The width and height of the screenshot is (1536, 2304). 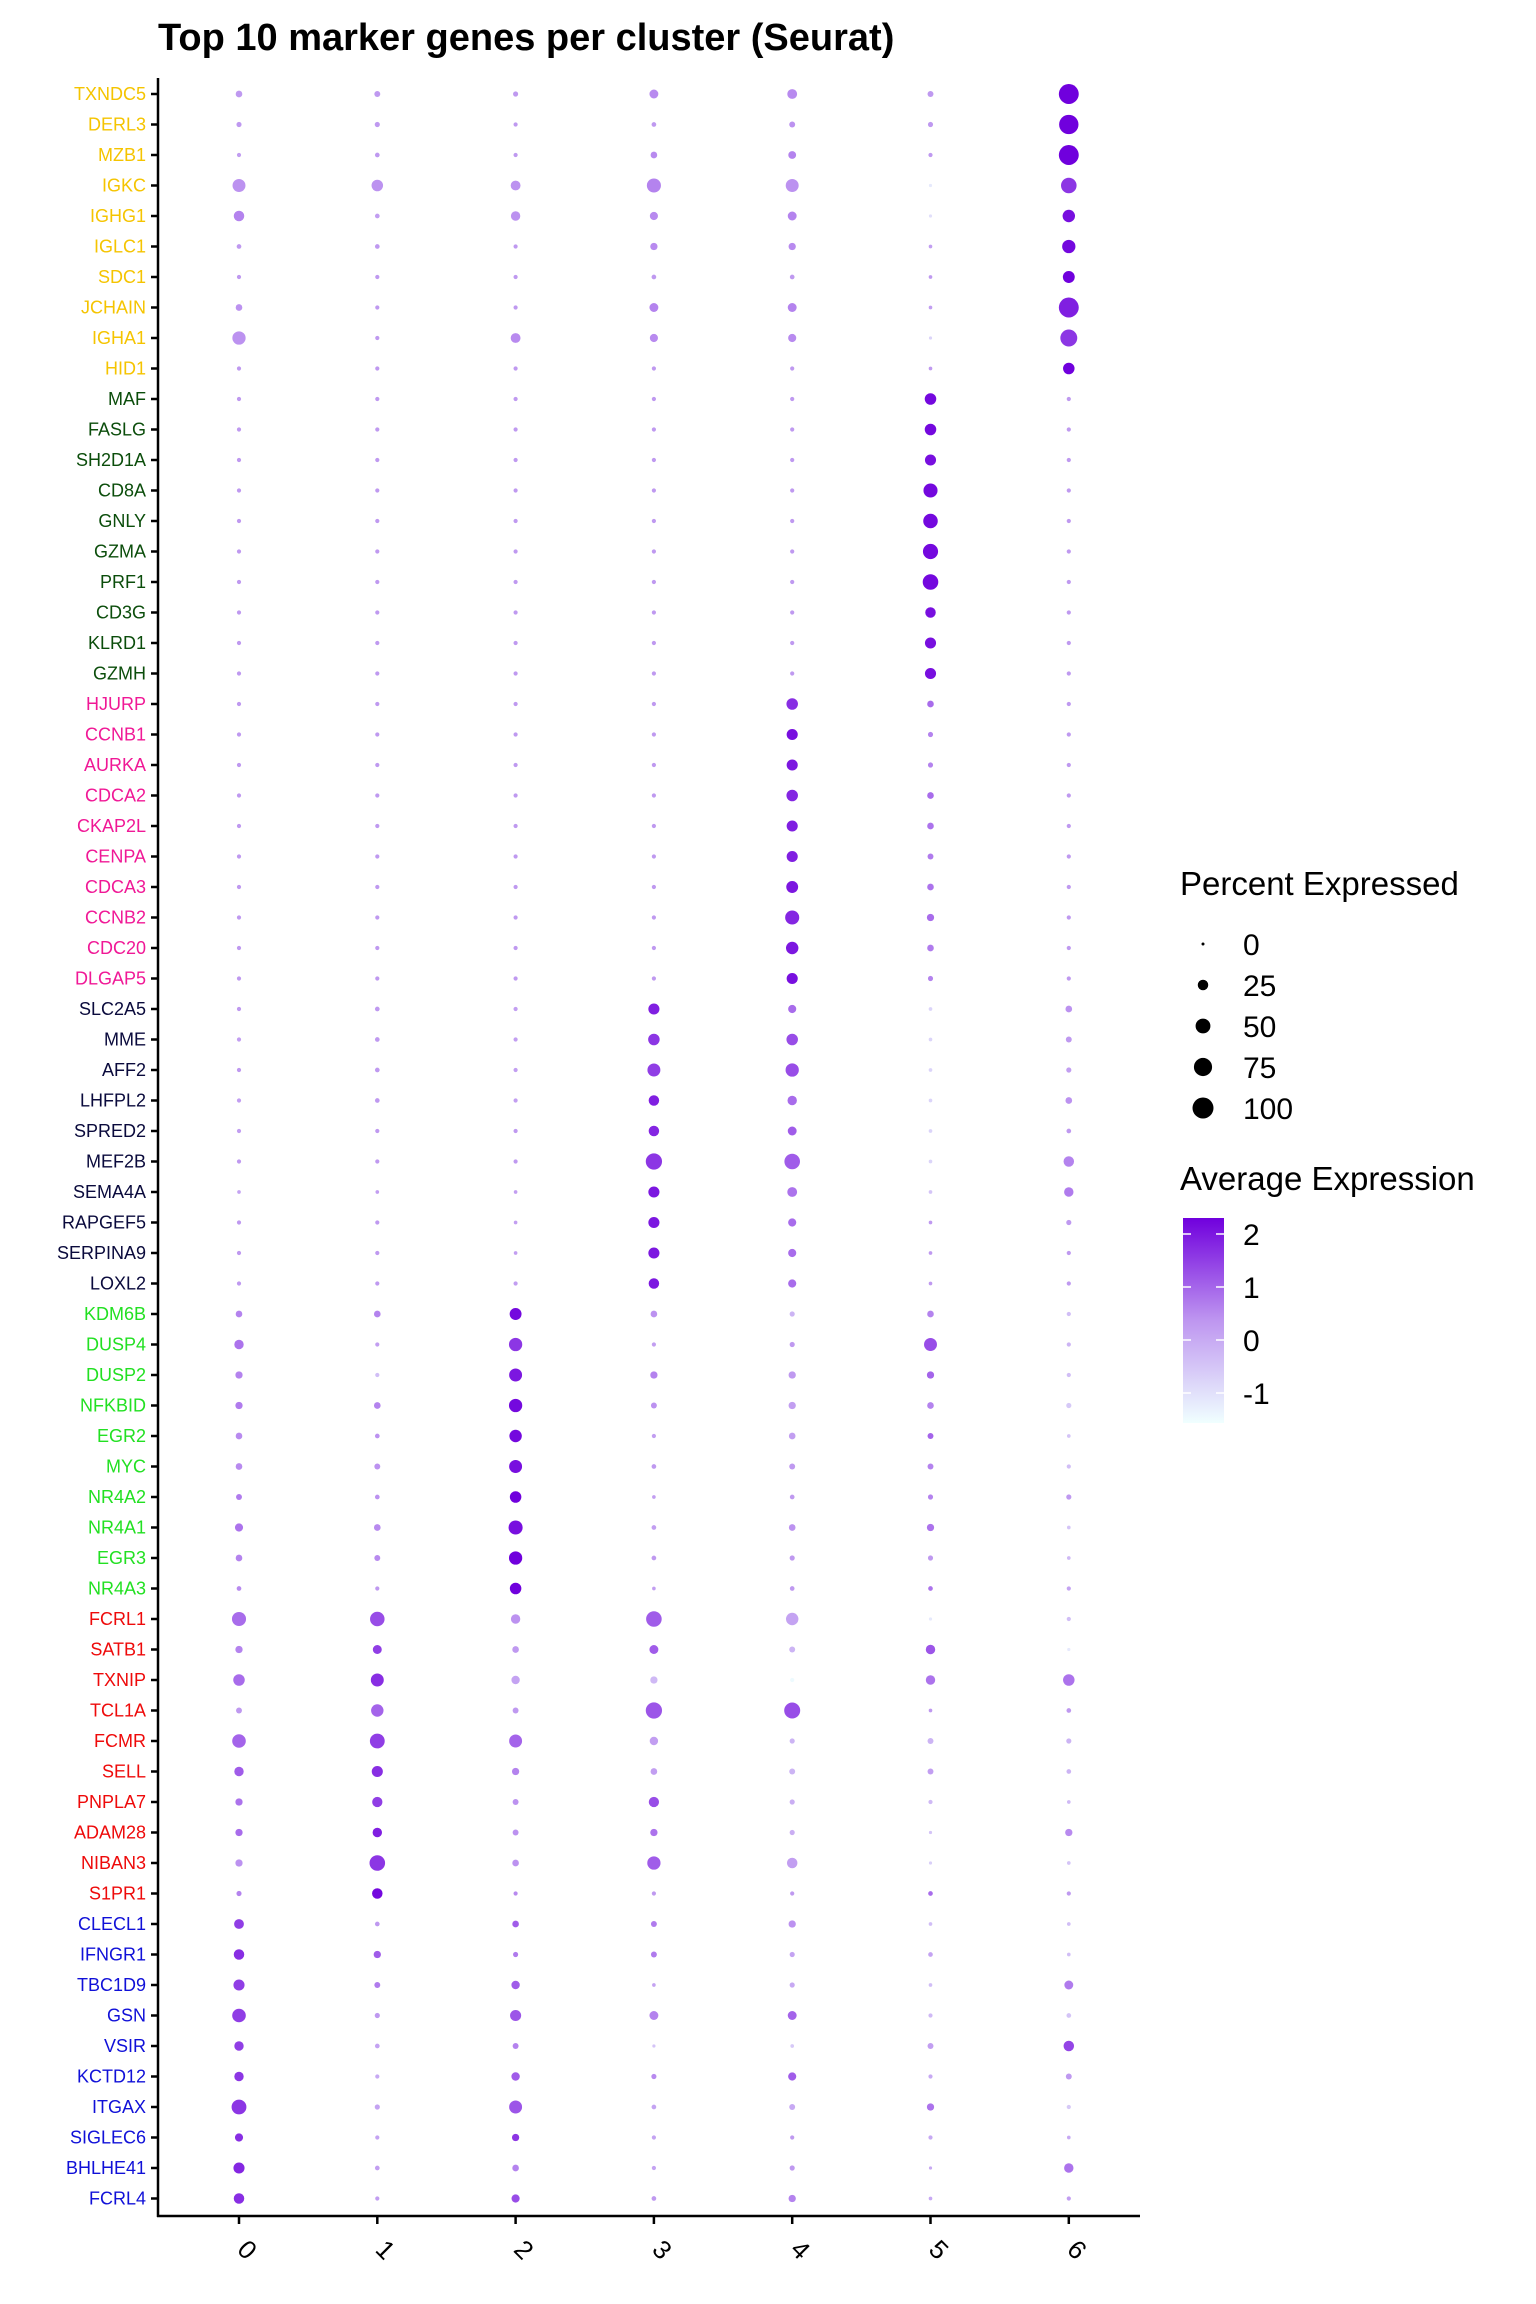 What do you see at coordinates (117, 430) in the screenshot?
I see `y-tick-label: FASLG` at bounding box center [117, 430].